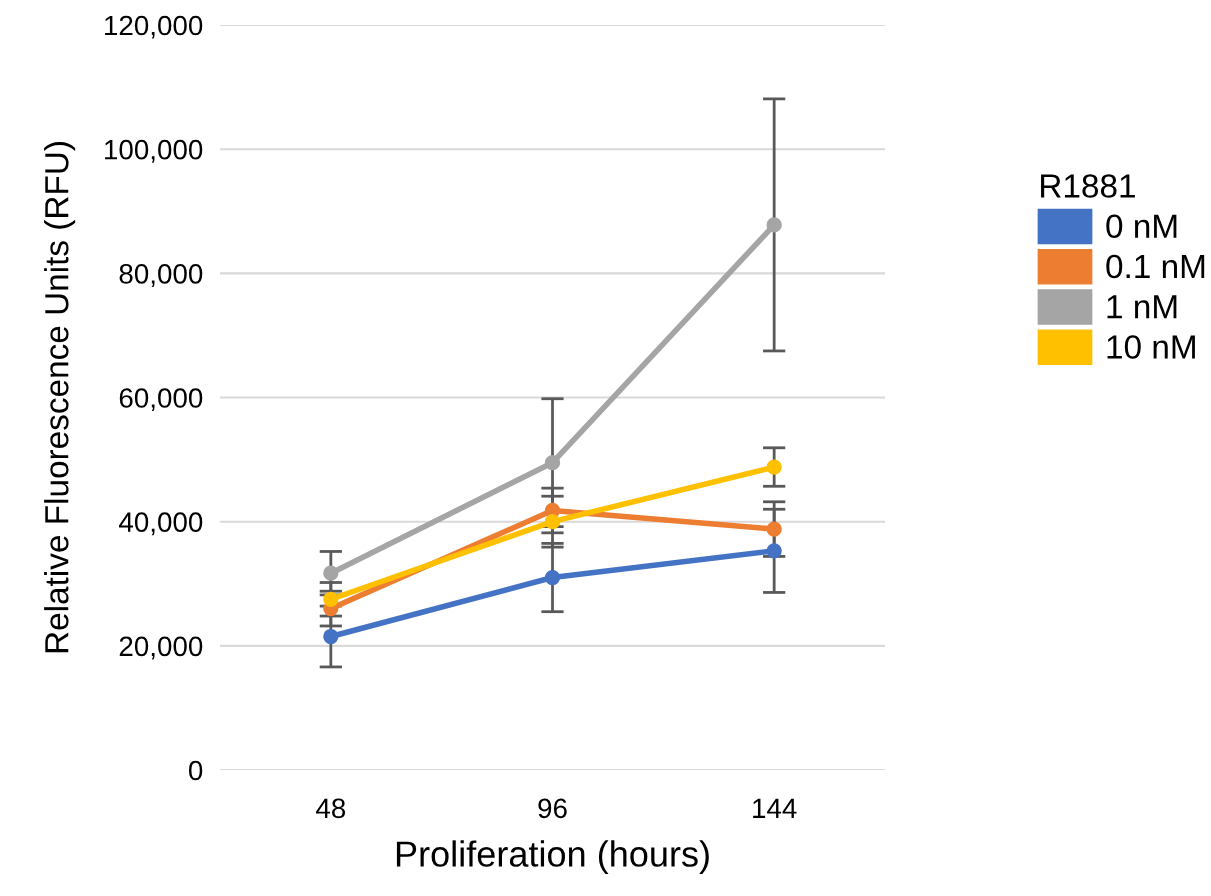  I want to click on y-axis-title: Relative Fluorescence Units (RFU), so click(60, 397).